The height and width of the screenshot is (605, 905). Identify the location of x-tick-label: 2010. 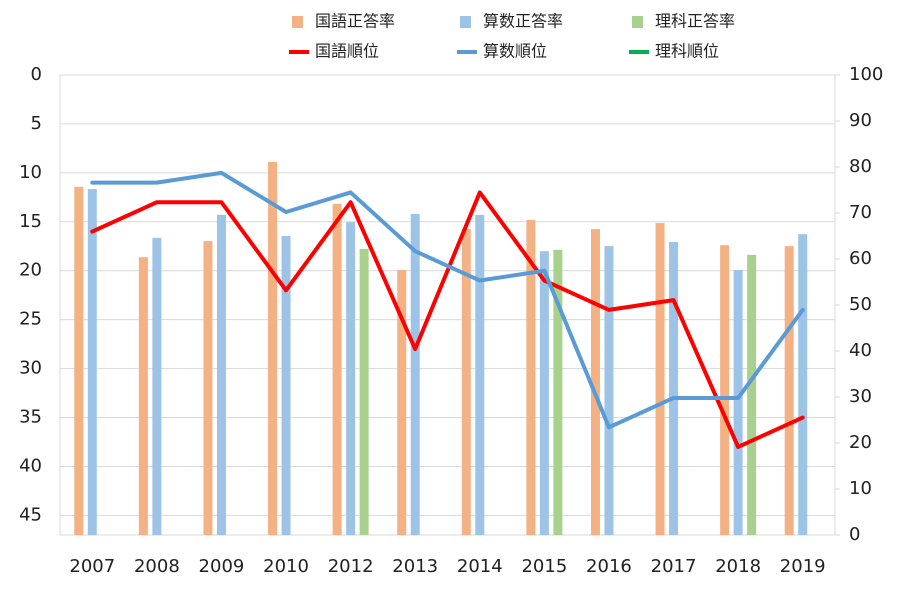
(286, 566).